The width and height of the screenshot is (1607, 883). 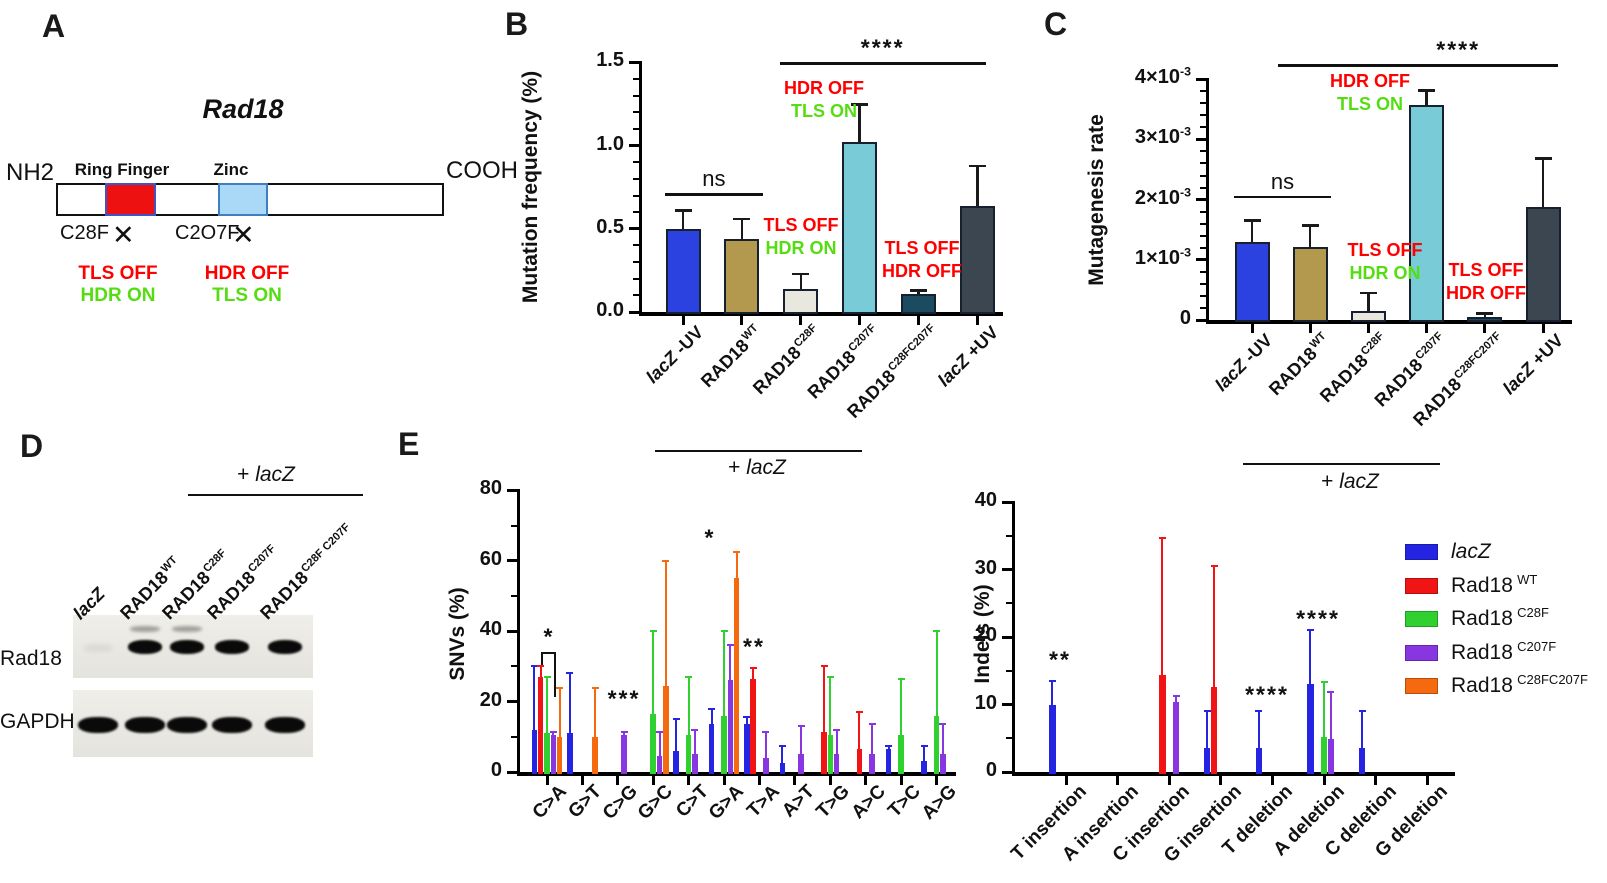 What do you see at coordinates (145, 647) in the screenshot?
I see `rad18-band` at bounding box center [145, 647].